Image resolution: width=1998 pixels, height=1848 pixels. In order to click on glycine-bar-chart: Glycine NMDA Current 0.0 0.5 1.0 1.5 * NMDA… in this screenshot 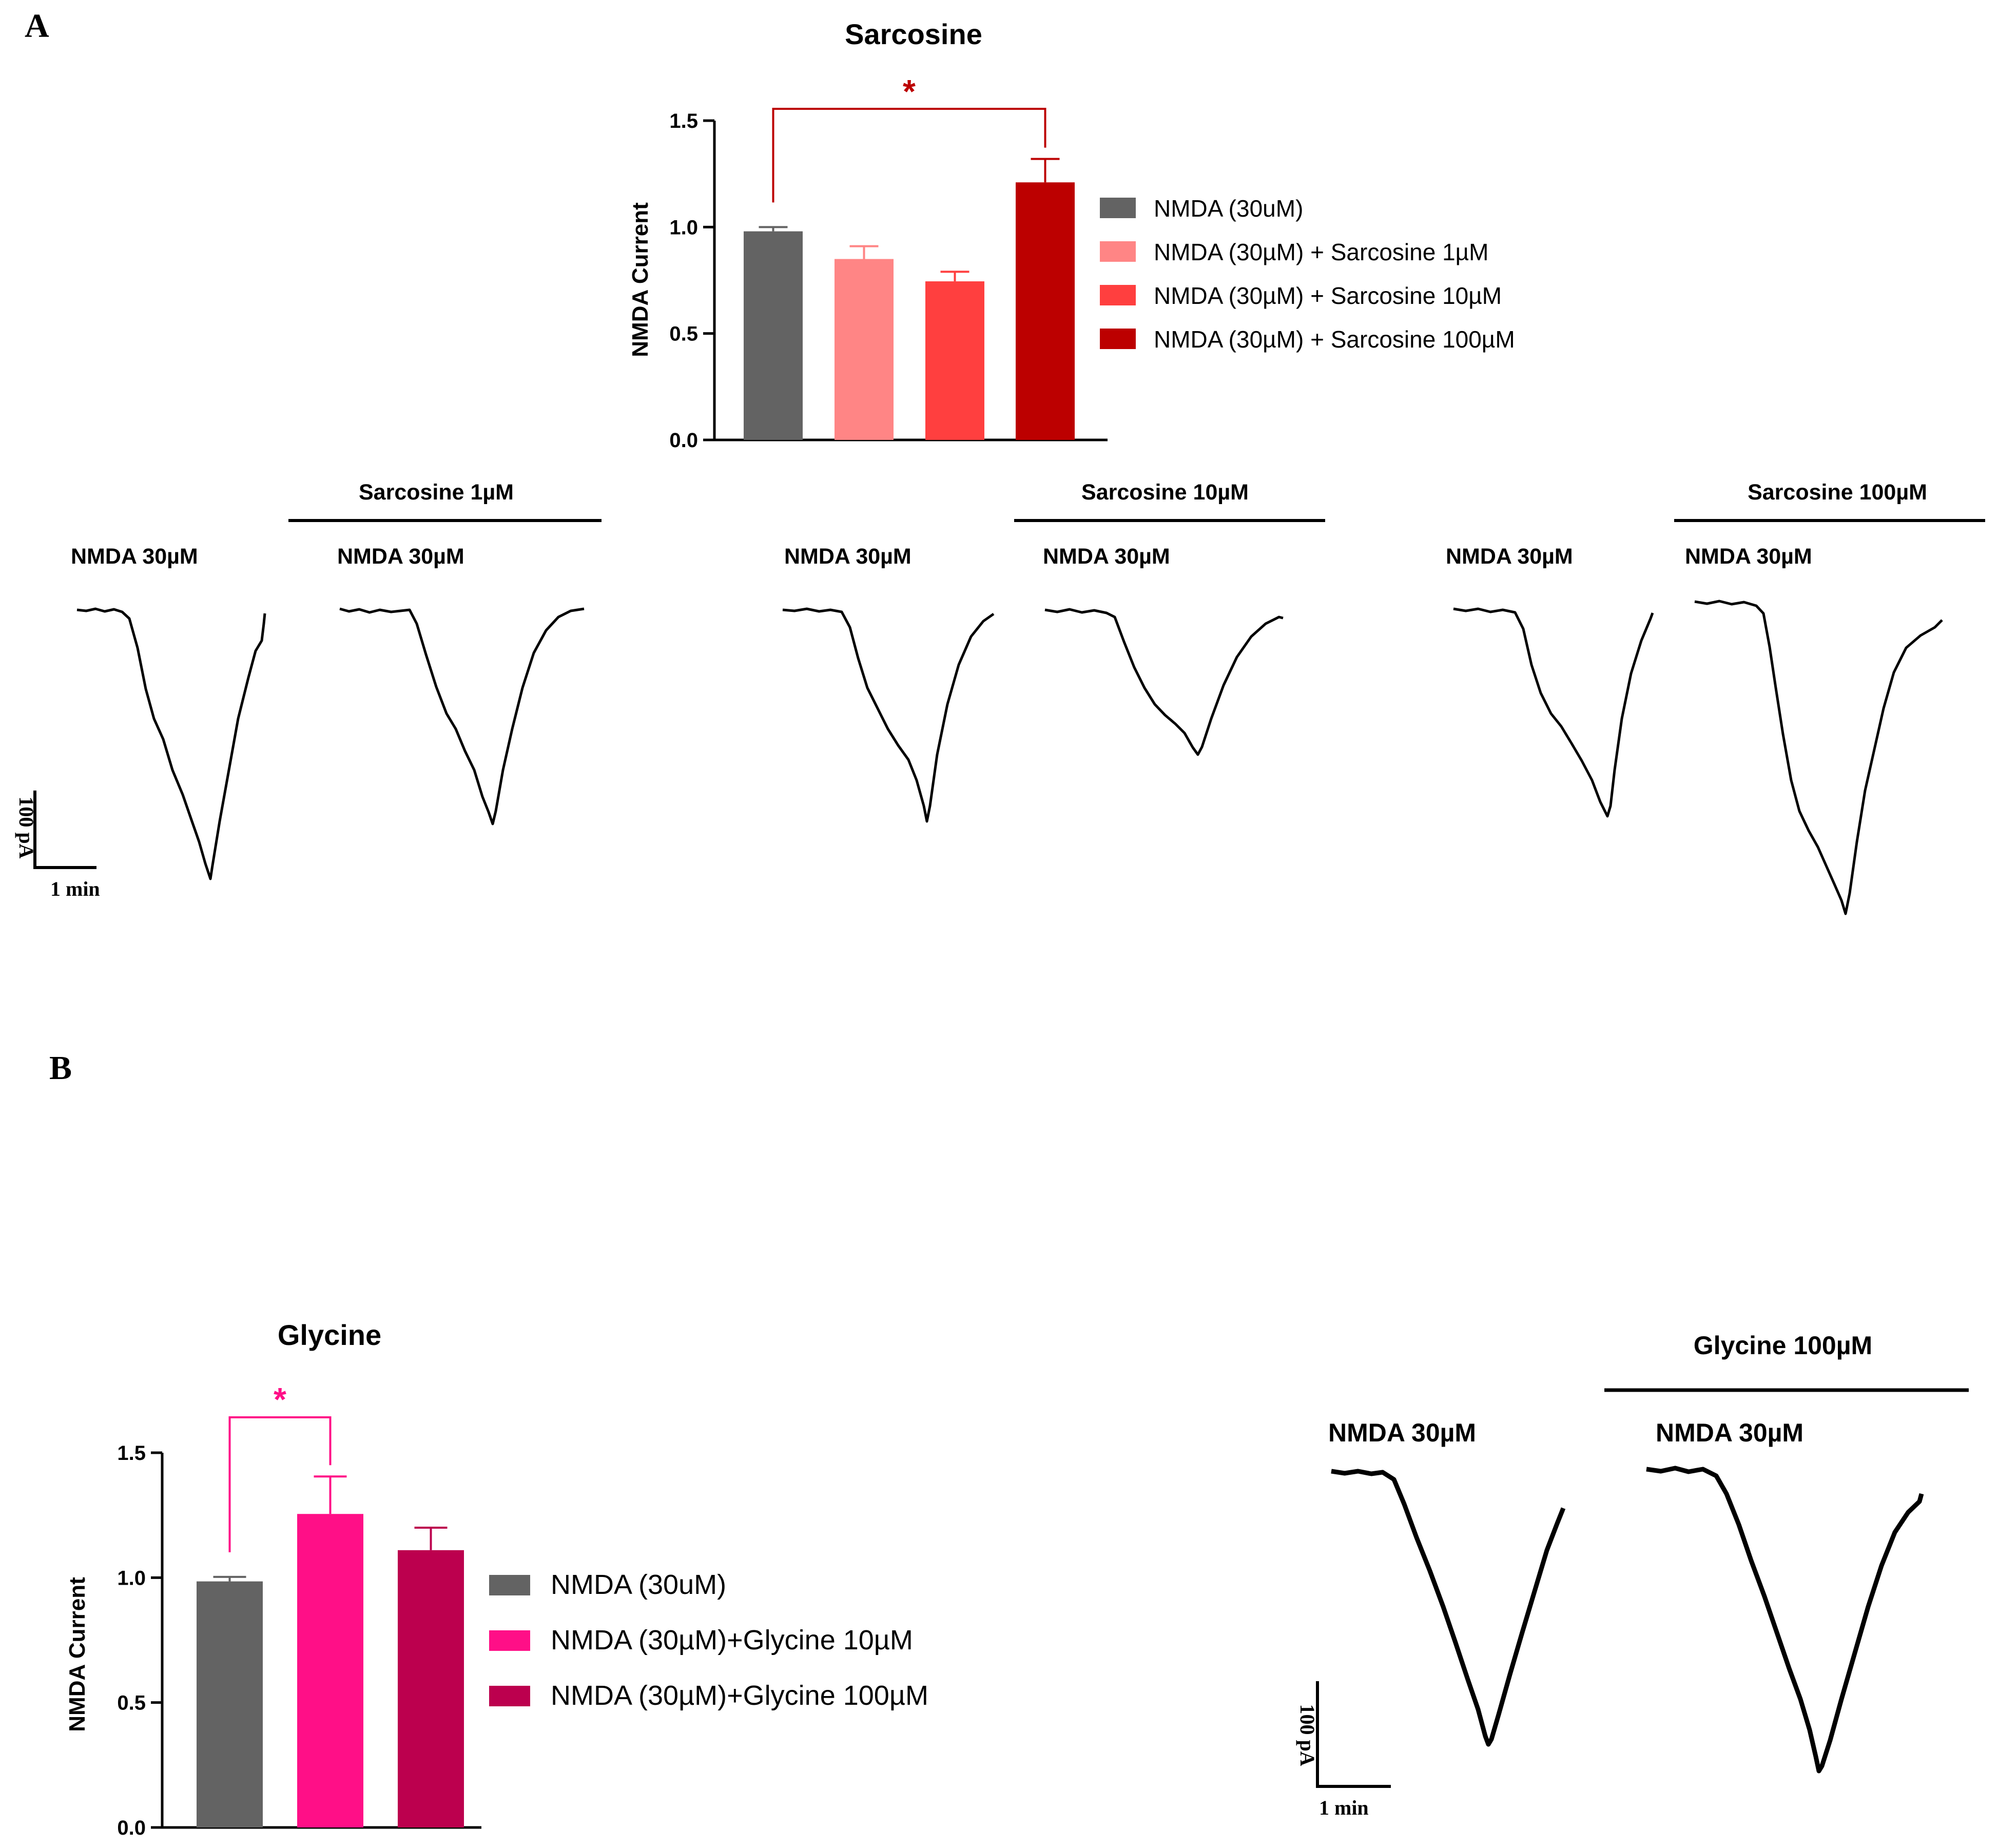, I will do `click(496, 1579)`.